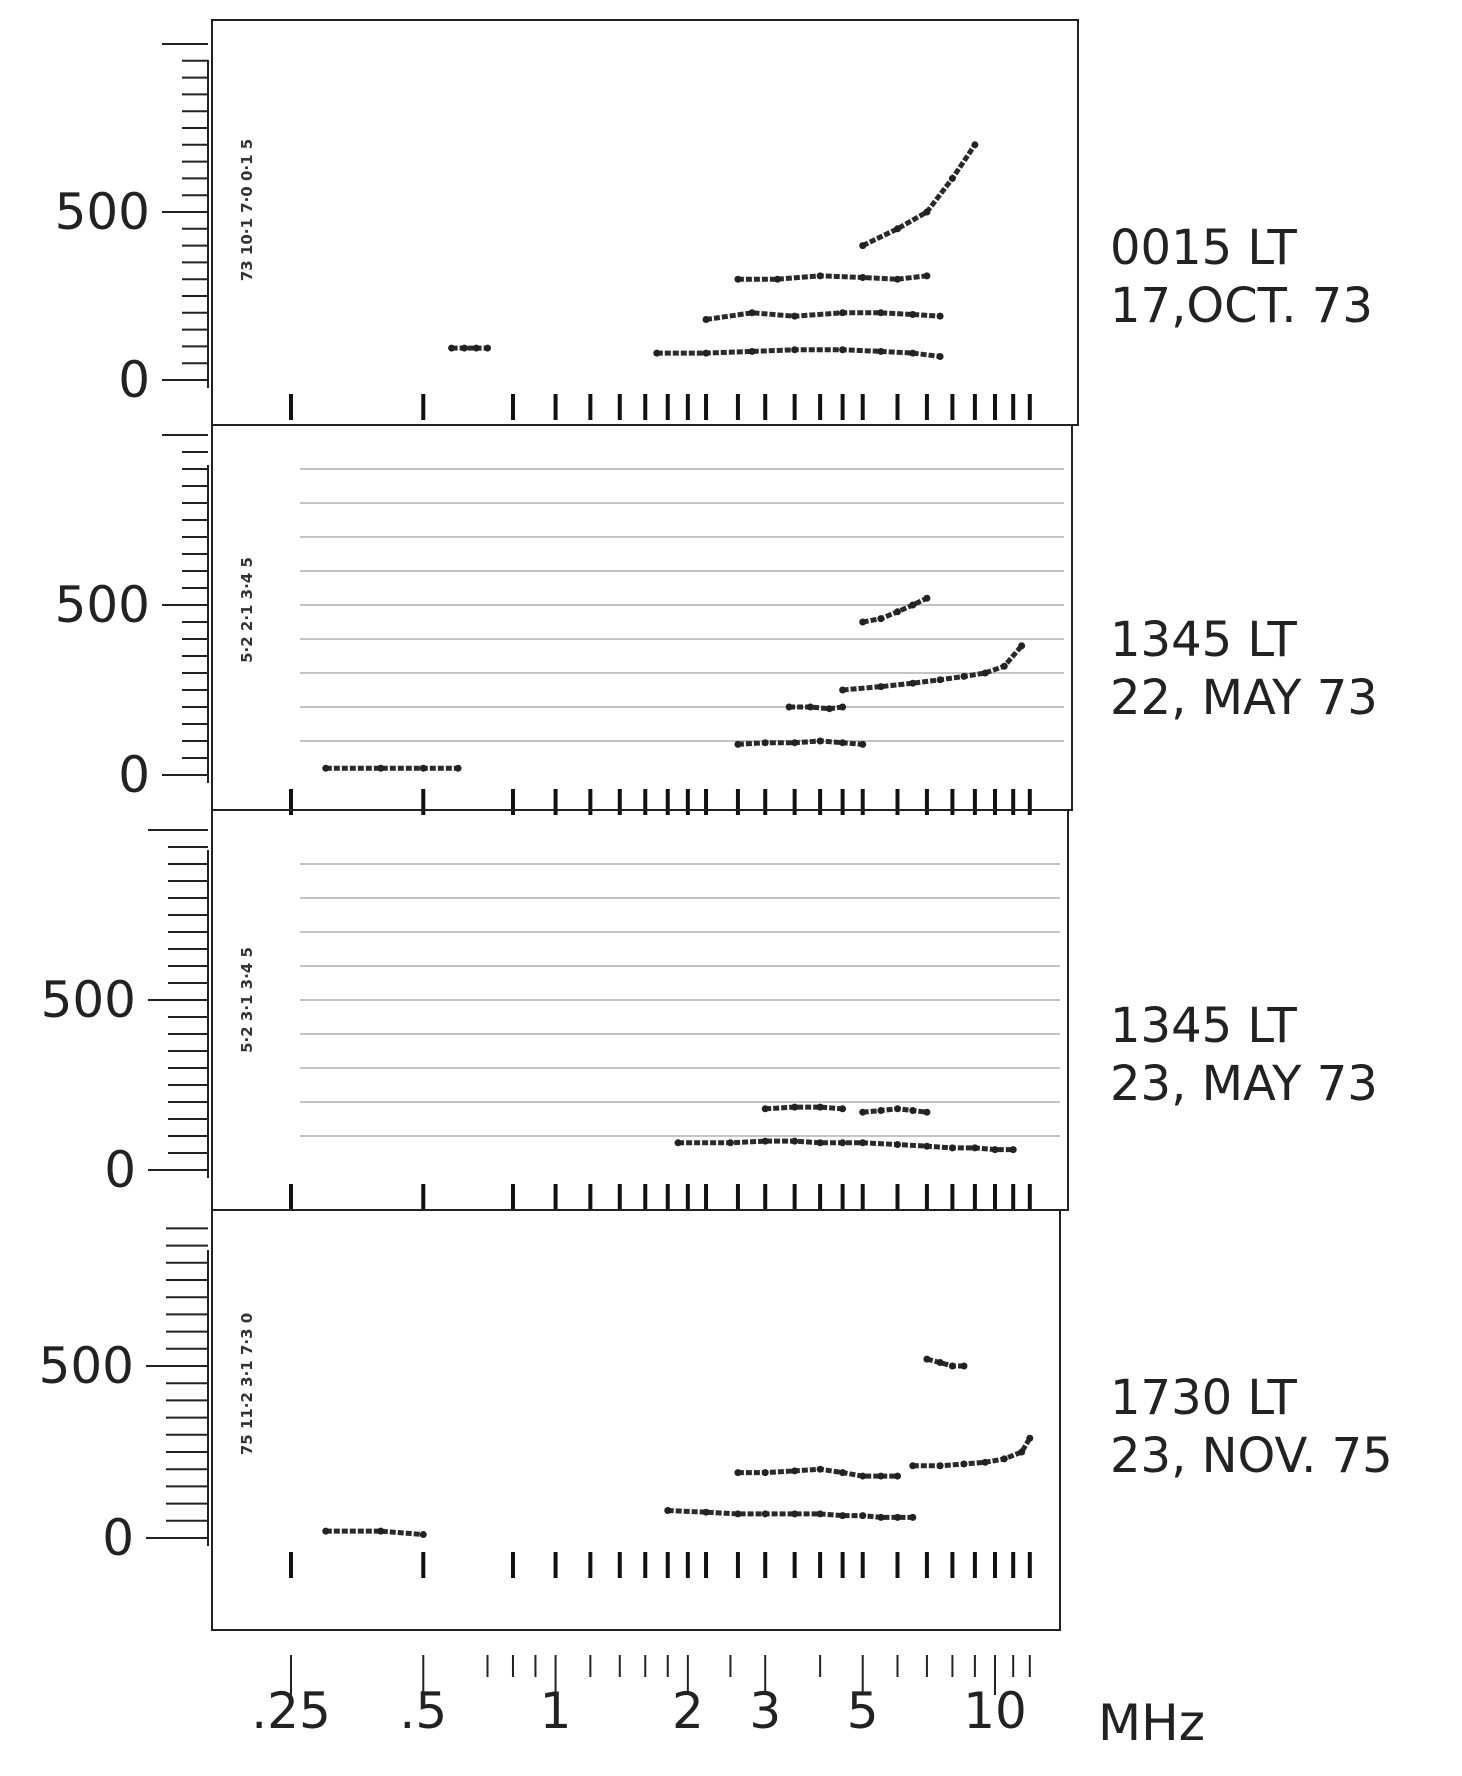  What do you see at coordinates (247, 1384) in the screenshot?
I see `channel-code: 75 11·2 3·1 7·3 0` at bounding box center [247, 1384].